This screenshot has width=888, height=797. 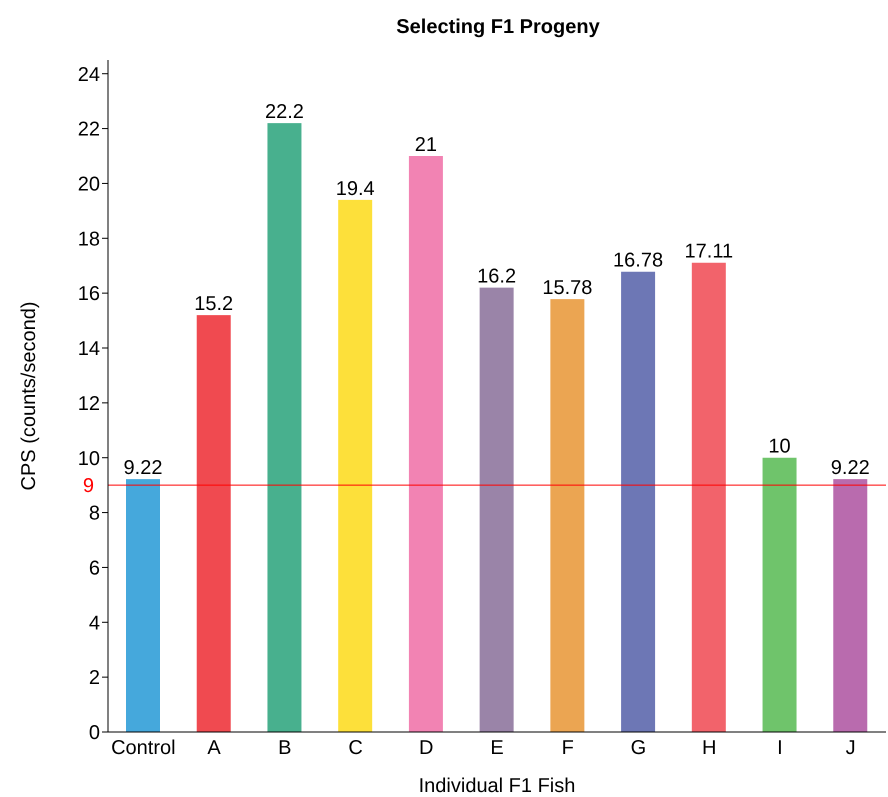 What do you see at coordinates (214, 748) in the screenshot?
I see `x-tick-label: A` at bounding box center [214, 748].